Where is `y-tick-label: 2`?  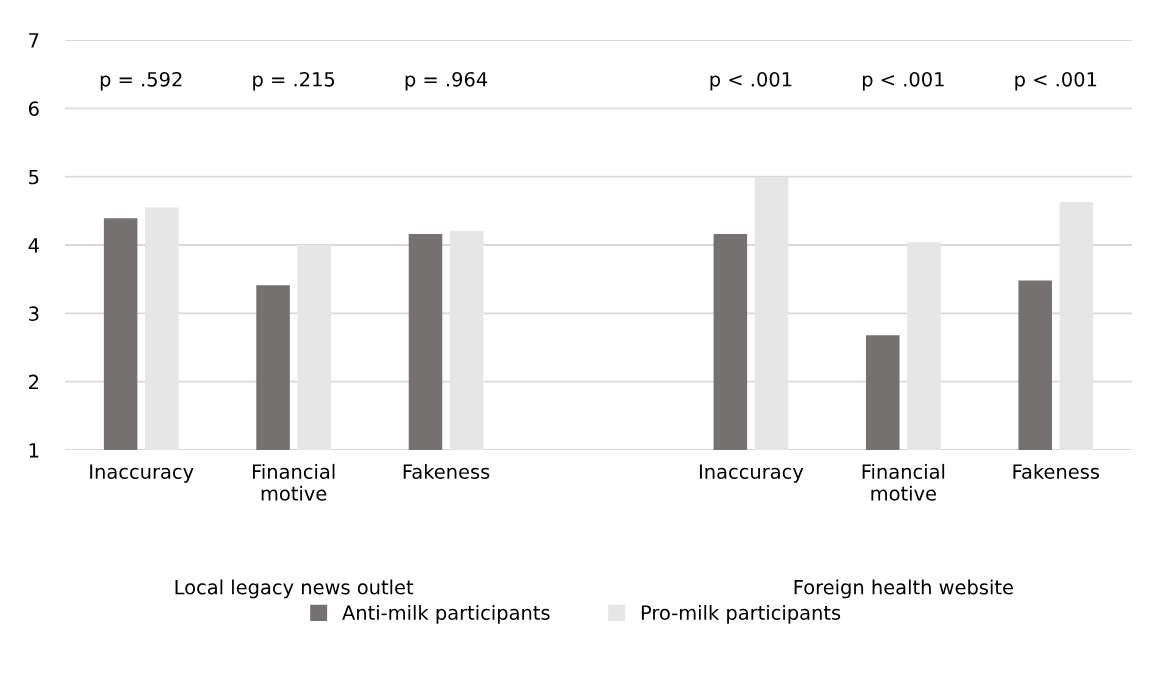 y-tick-label: 2 is located at coordinates (34, 382).